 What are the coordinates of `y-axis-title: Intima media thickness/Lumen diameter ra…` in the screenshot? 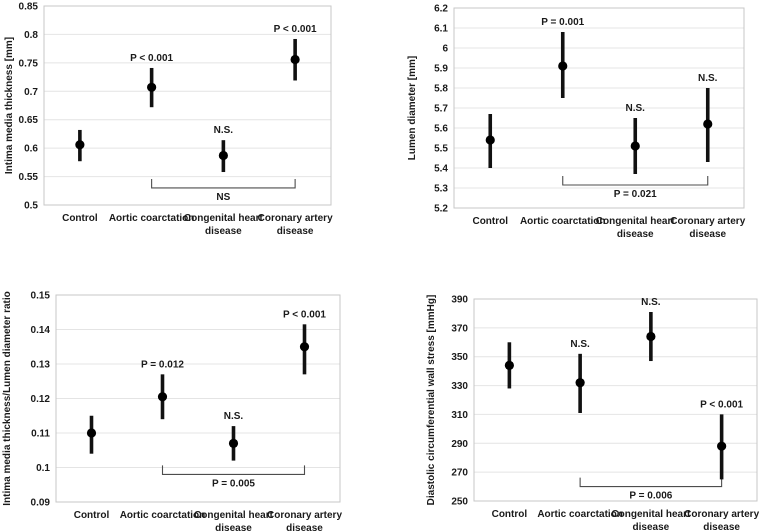 It's located at (7, 398).